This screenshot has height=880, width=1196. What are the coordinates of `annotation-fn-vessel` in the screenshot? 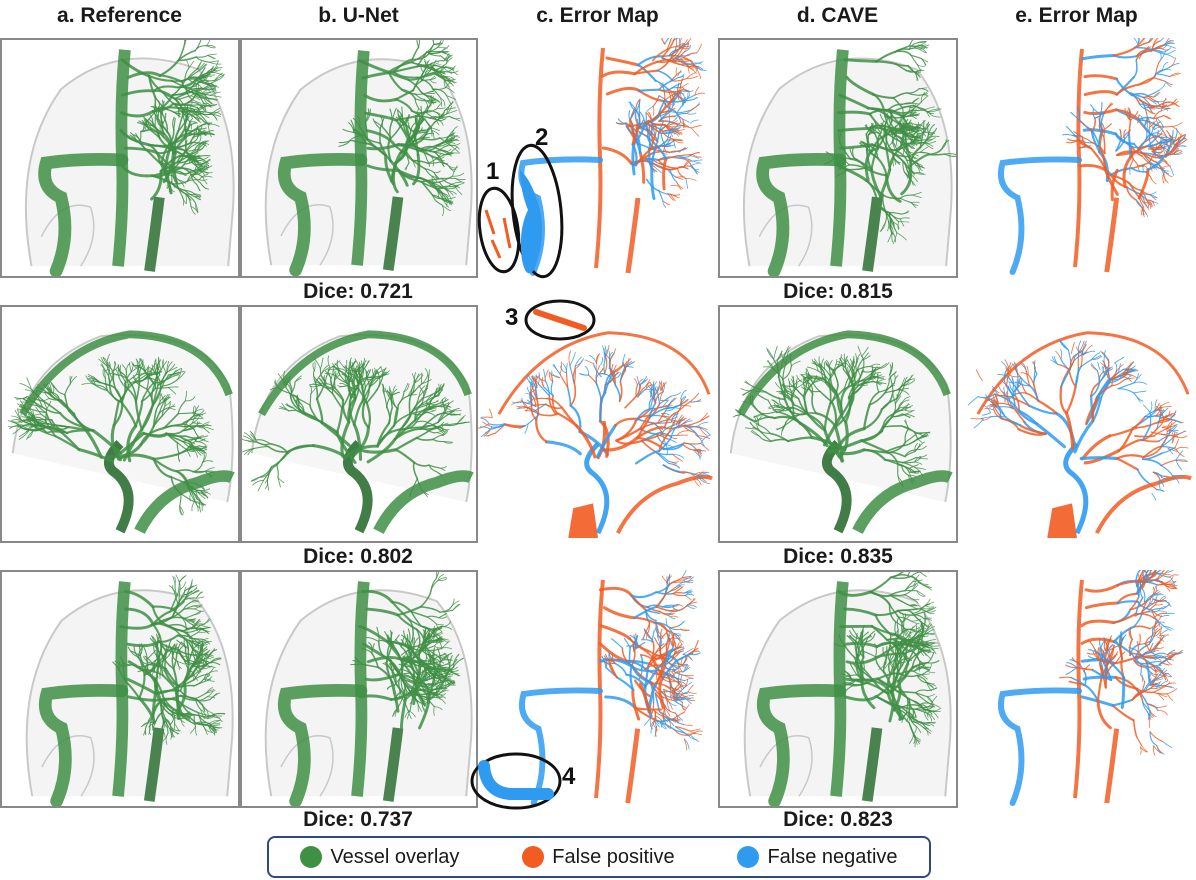 It's located at (516, 780).